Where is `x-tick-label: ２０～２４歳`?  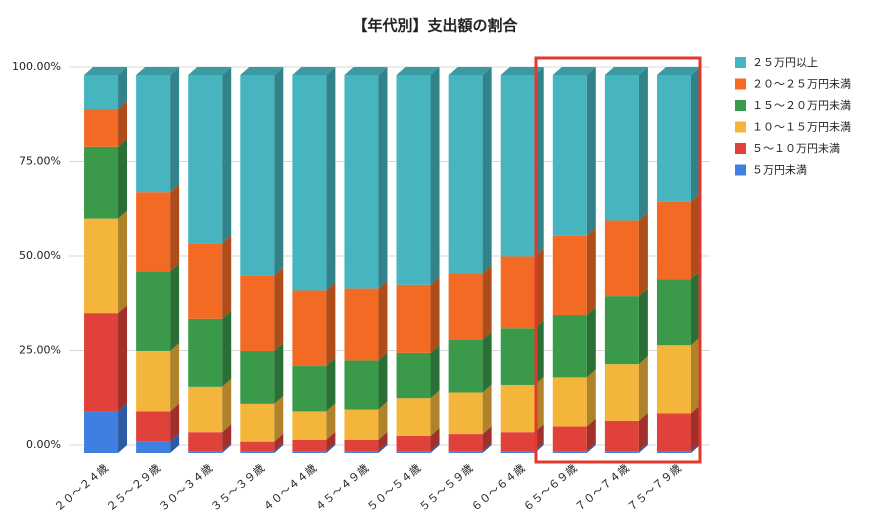
x-tick-label: ２０～２４歳 is located at coordinates (81, 488).